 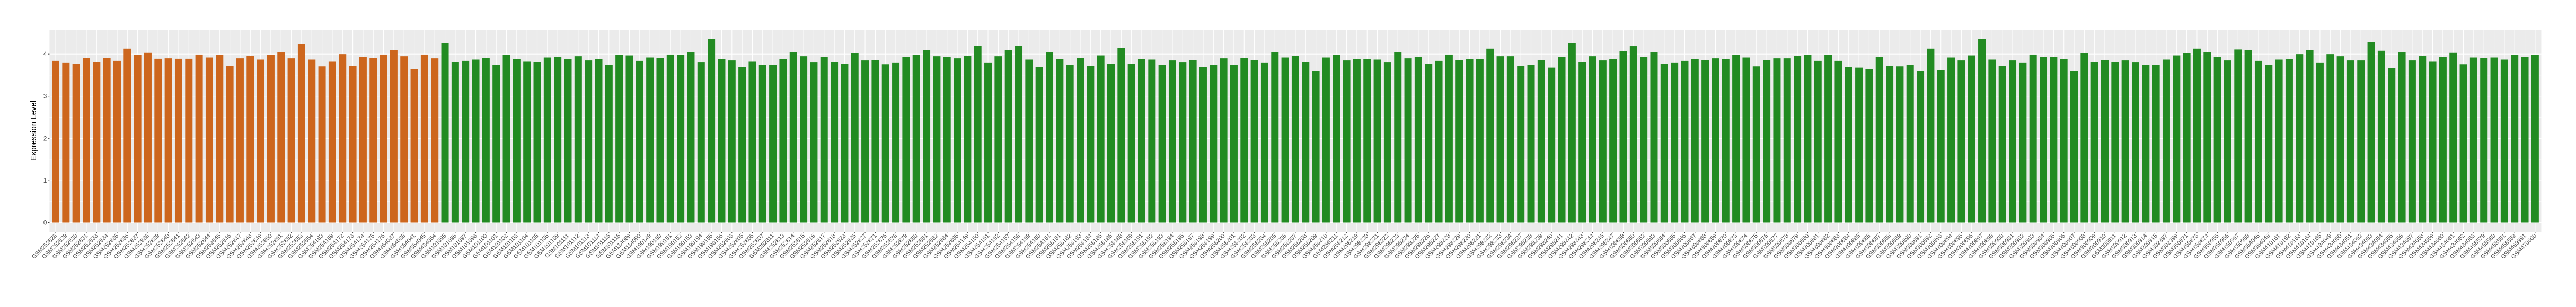 I want to click on bar-GSM364041, so click(x=414, y=146).